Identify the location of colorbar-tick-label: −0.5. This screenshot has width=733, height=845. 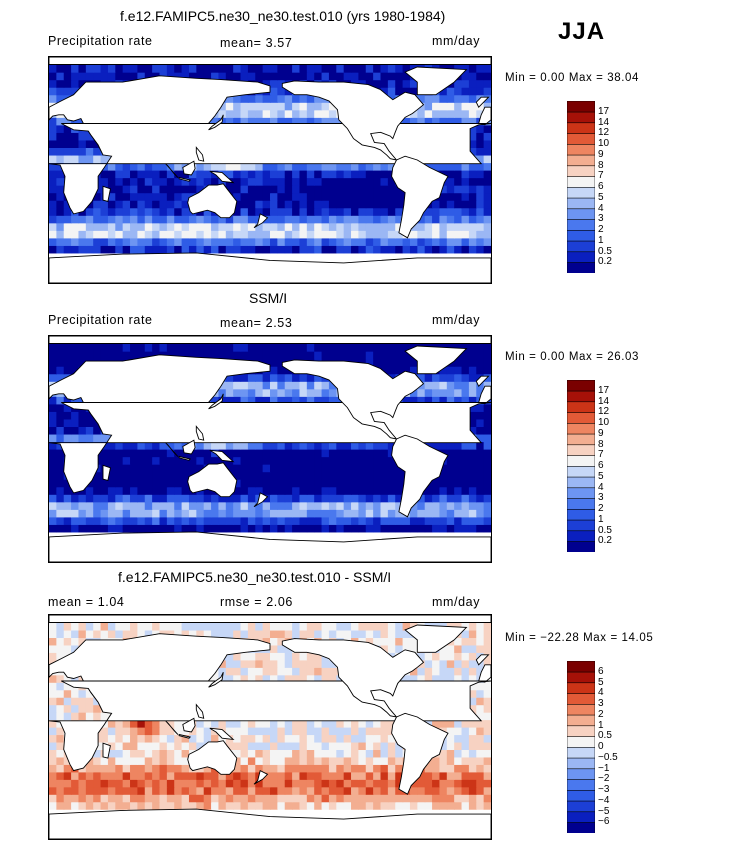
(608, 757).